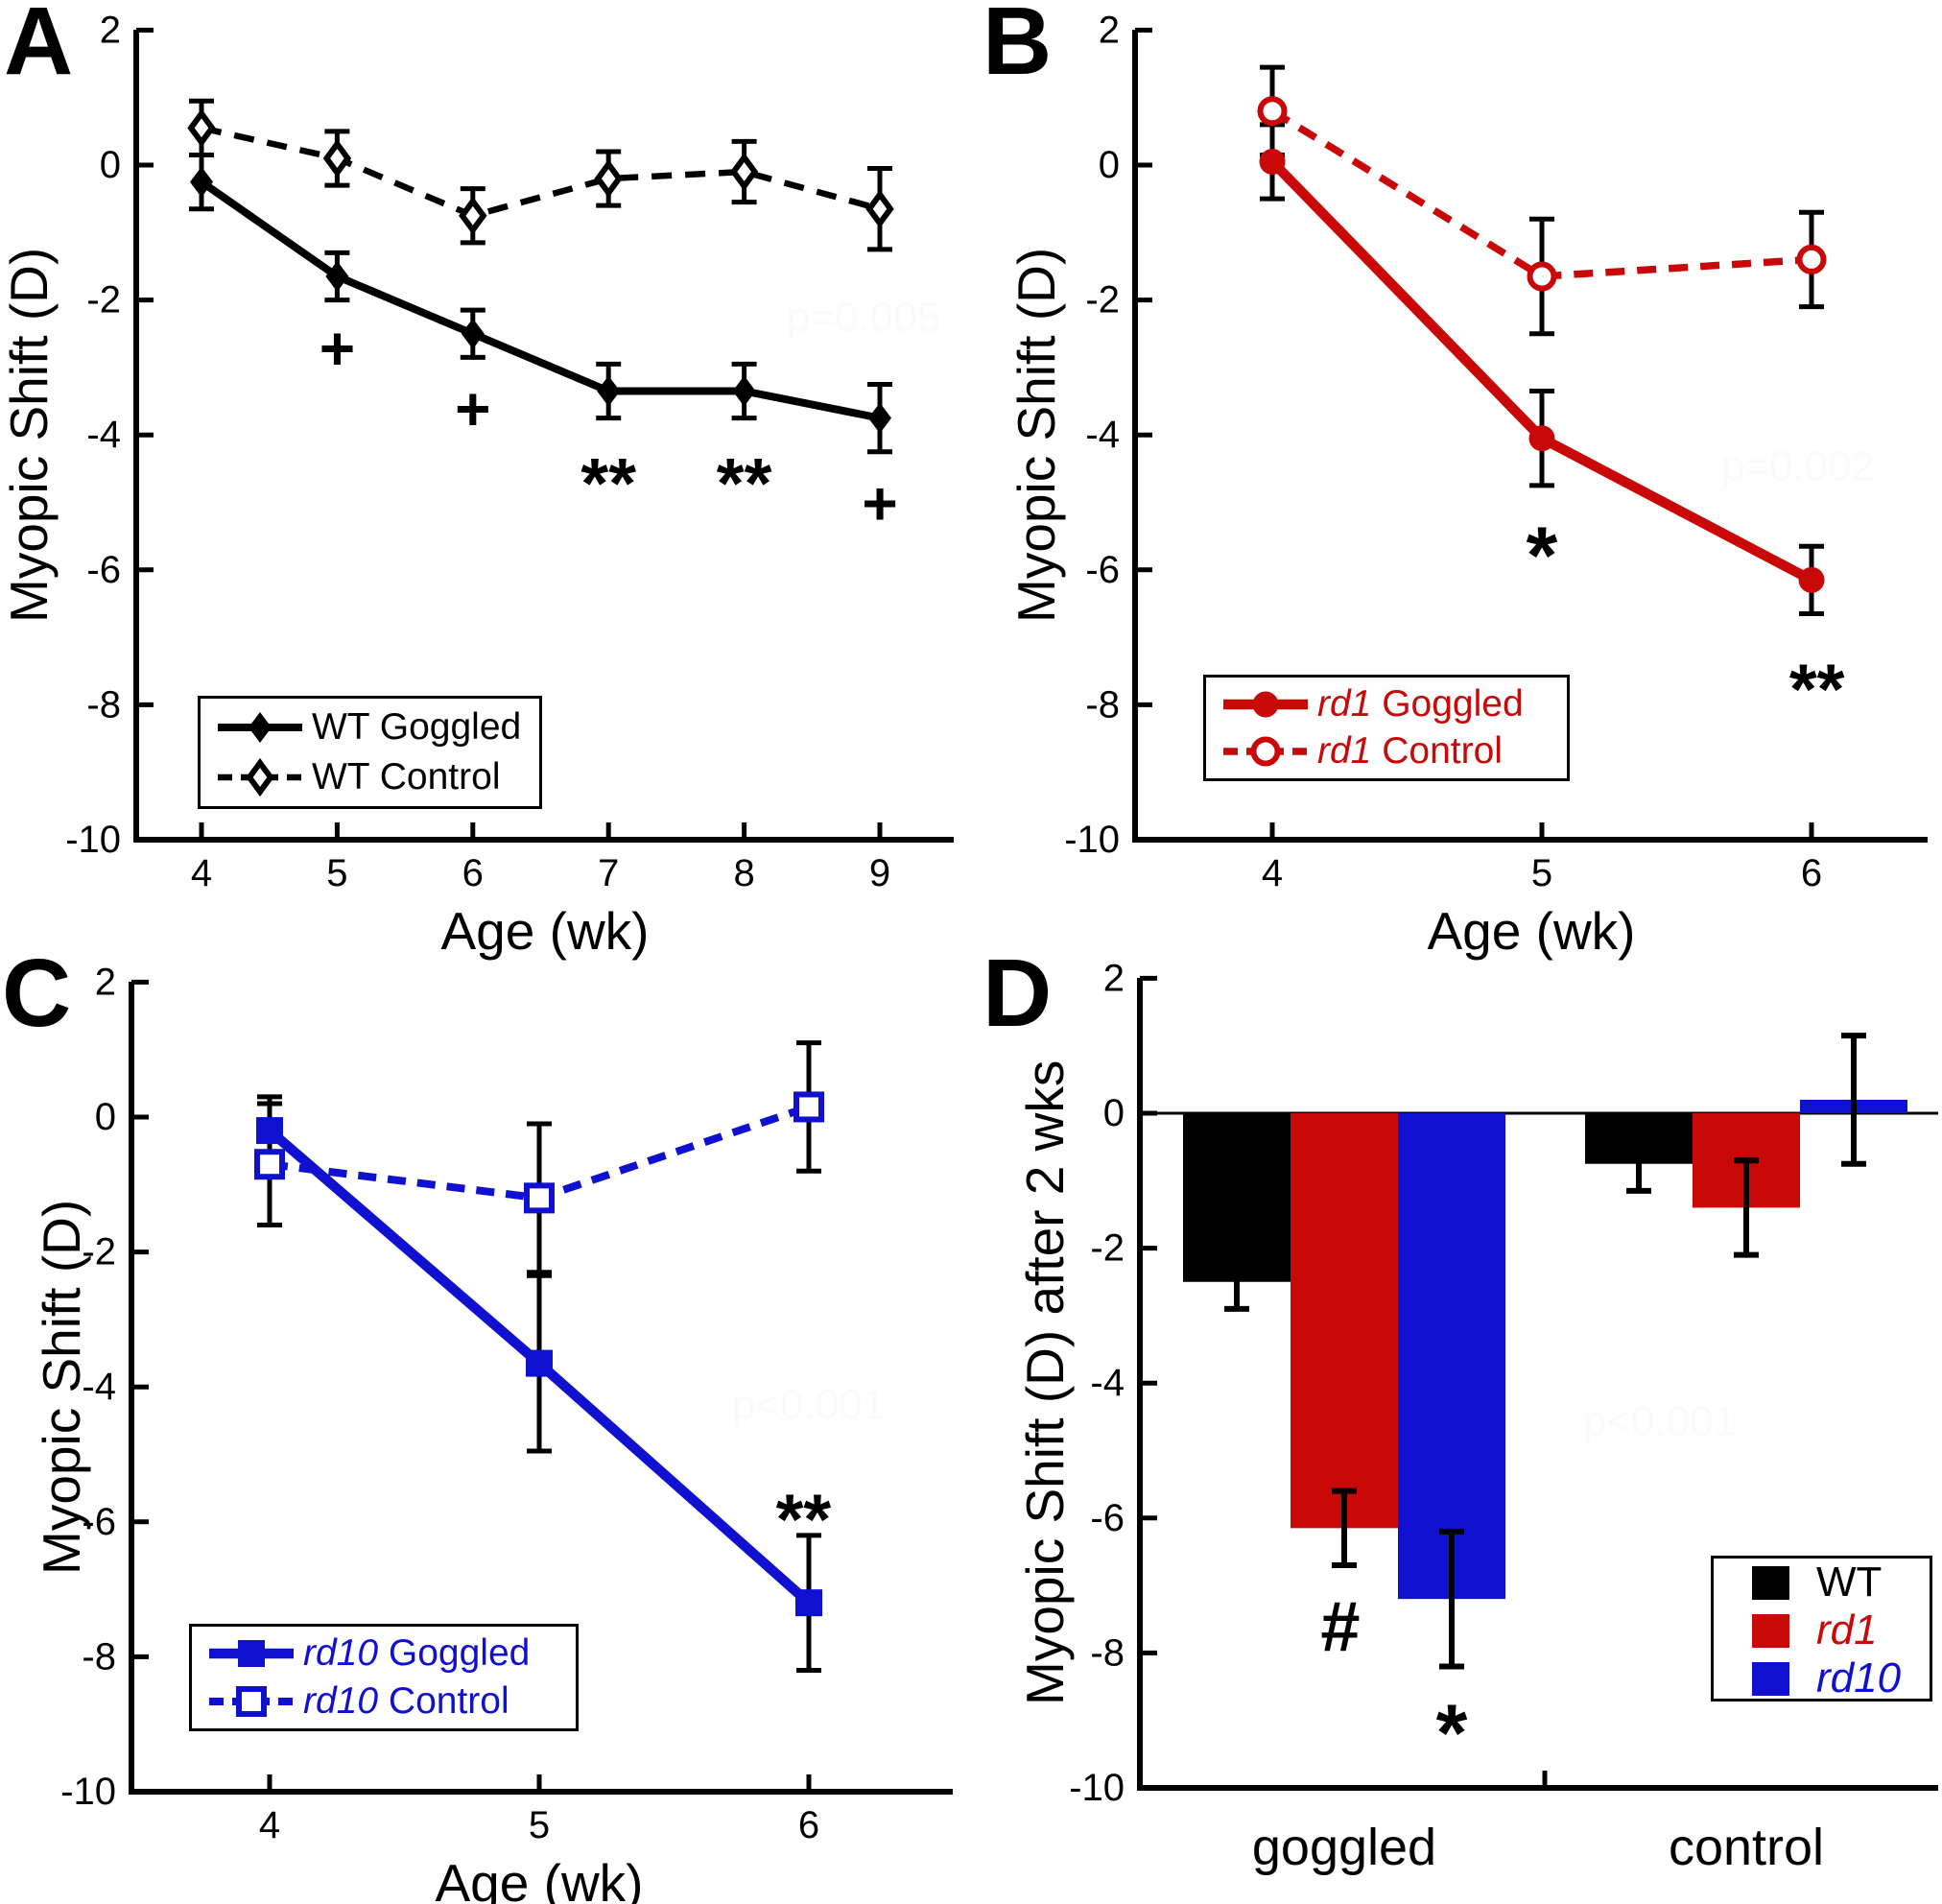 Image resolution: width=1942 pixels, height=1904 pixels. Describe the element at coordinates (37, 994) in the screenshot. I see `panel-c-letter: C` at that location.